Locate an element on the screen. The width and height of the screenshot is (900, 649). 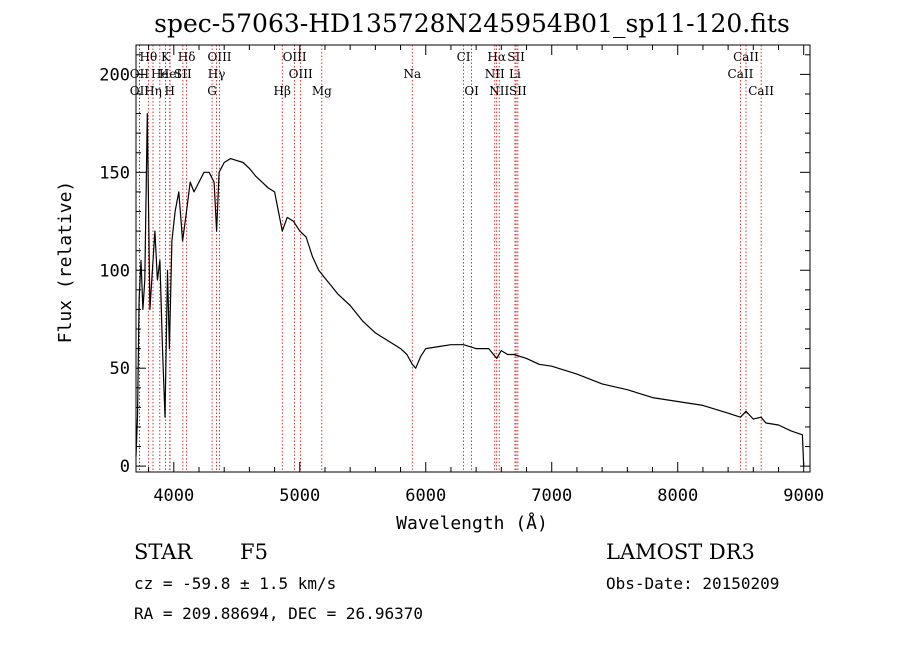
marker-label-1: K is located at coordinates (166, 57).